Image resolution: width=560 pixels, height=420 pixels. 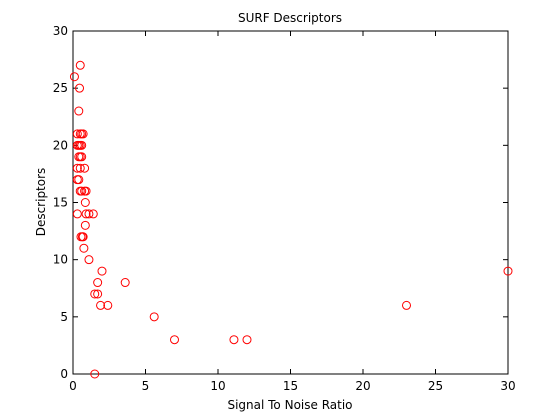 What do you see at coordinates (60, 260) in the screenshot?
I see `y-tick-label: 10` at bounding box center [60, 260].